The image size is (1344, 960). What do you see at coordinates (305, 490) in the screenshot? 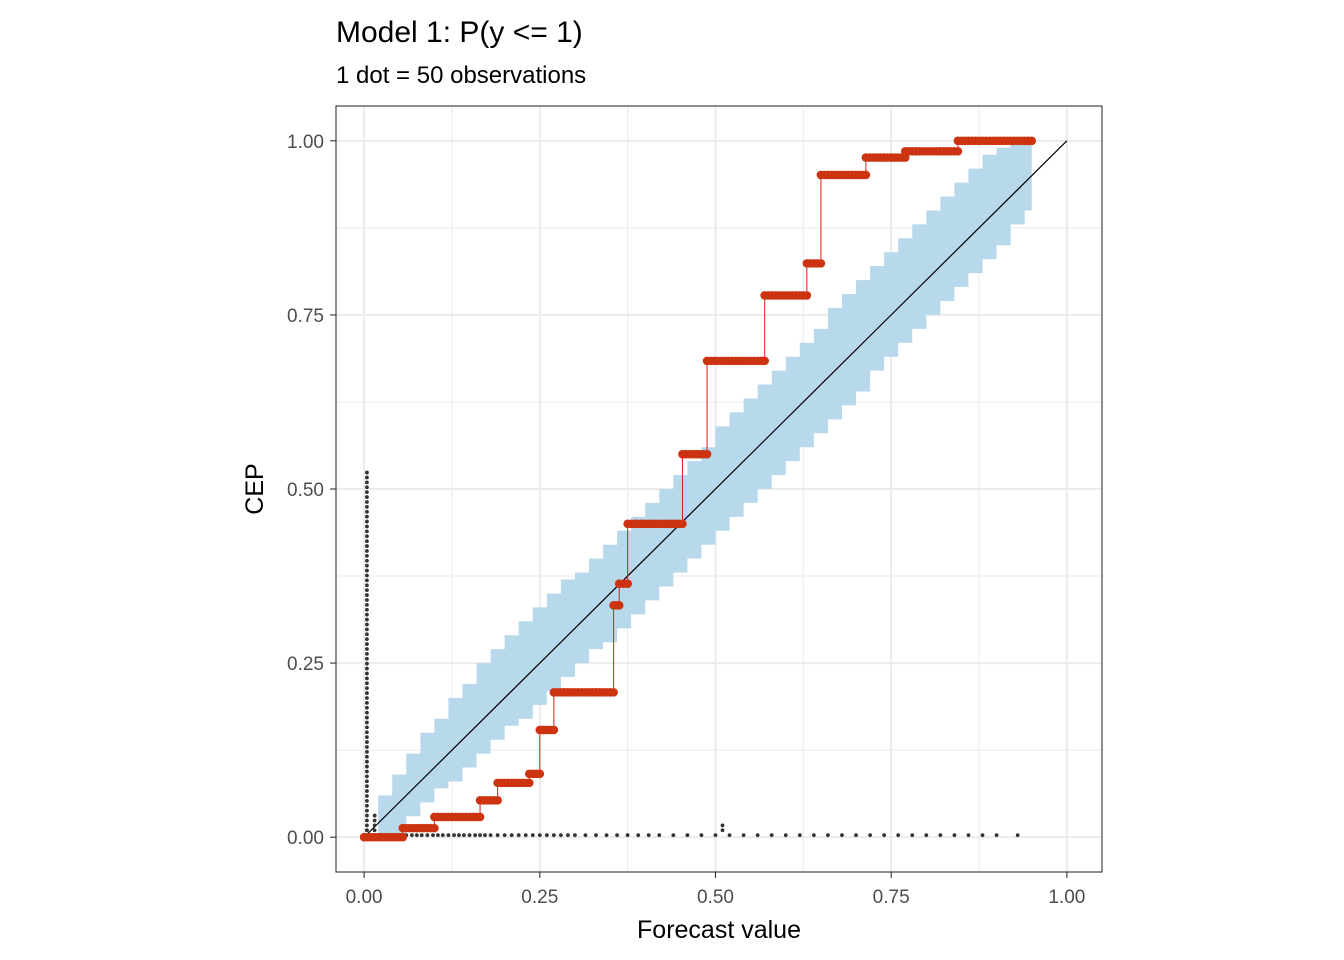
I see `y-tick-label: 0.50` at bounding box center [305, 490].